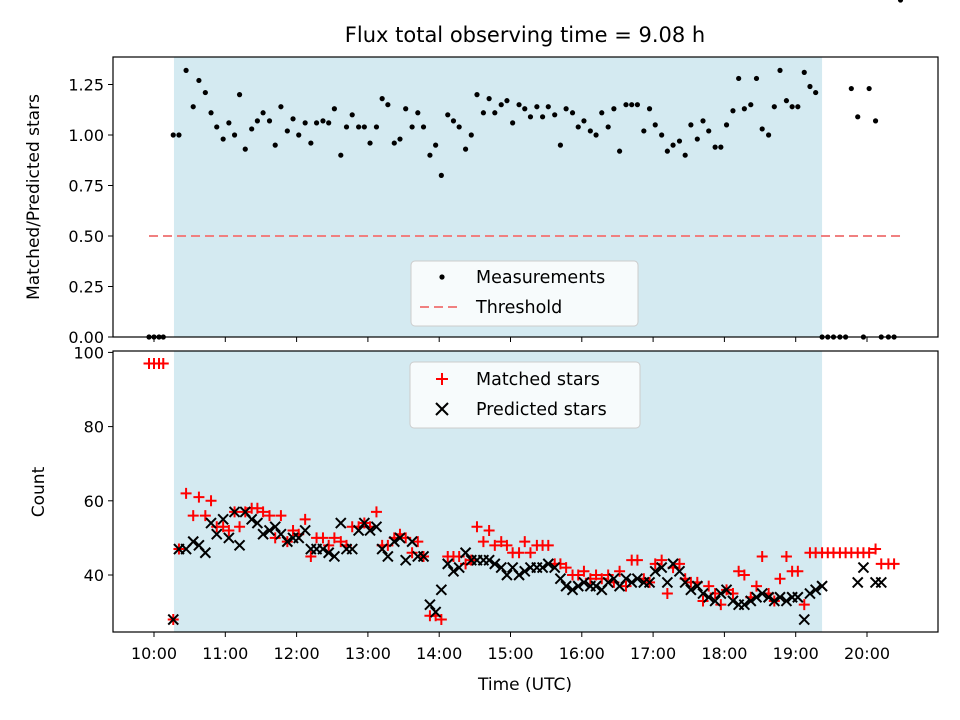 This screenshot has height=720, width=960. What do you see at coordinates (439, 653) in the screenshot?
I see `x-tick-label: 14:00` at bounding box center [439, 653].